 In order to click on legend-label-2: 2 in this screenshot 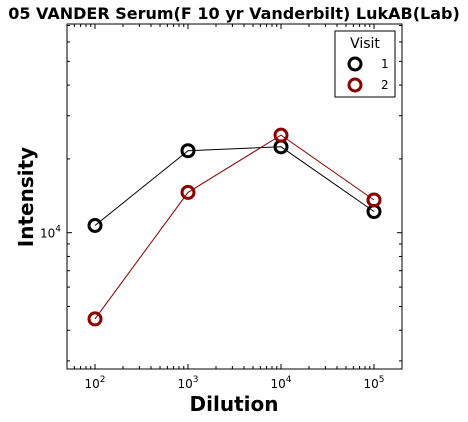, I will do `click(385, 85)`.